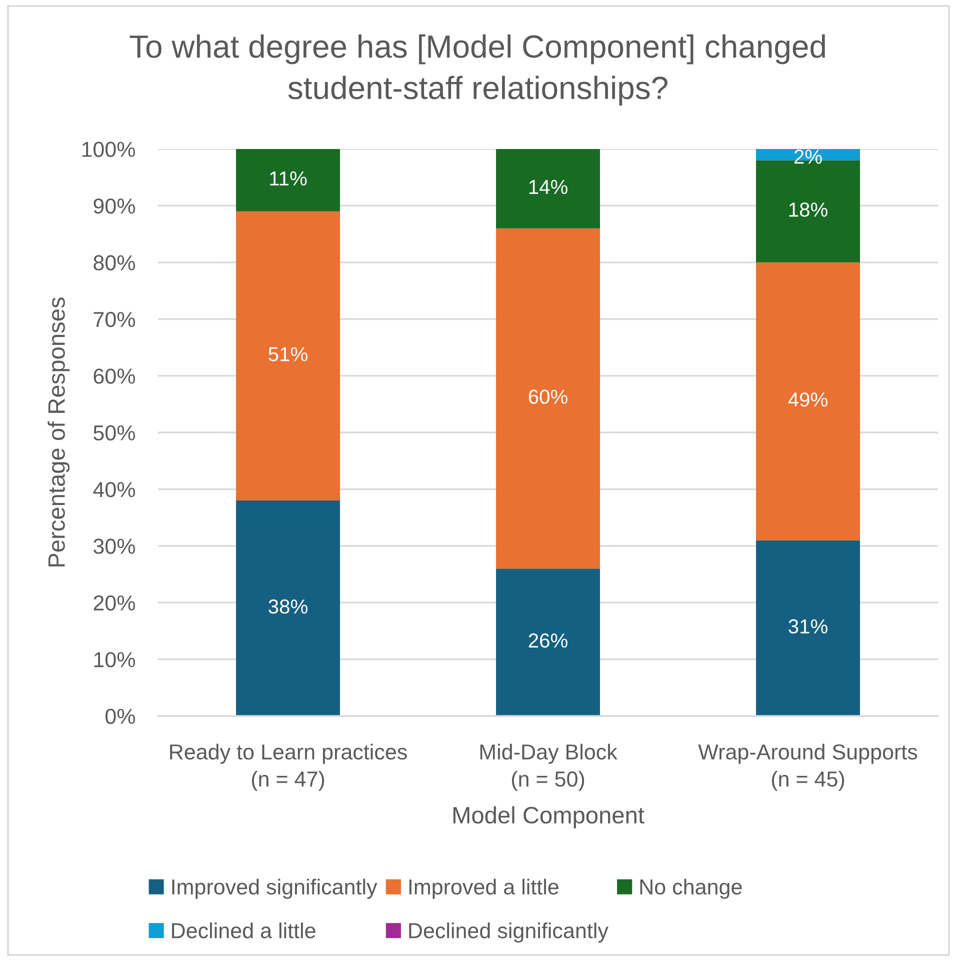 This screenshot has height=960, width=956. I want to click on y-tick-label: 20%, so click(115, 603).